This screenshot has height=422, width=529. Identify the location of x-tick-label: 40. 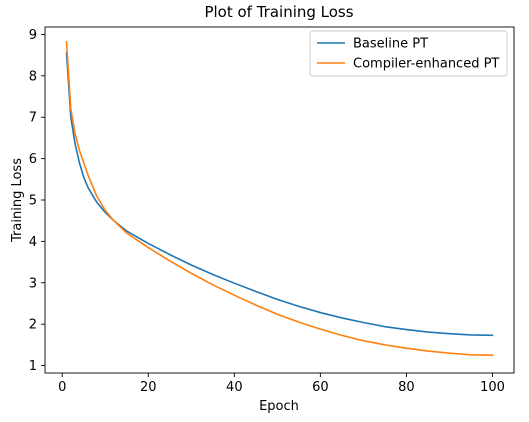
(234, 387).